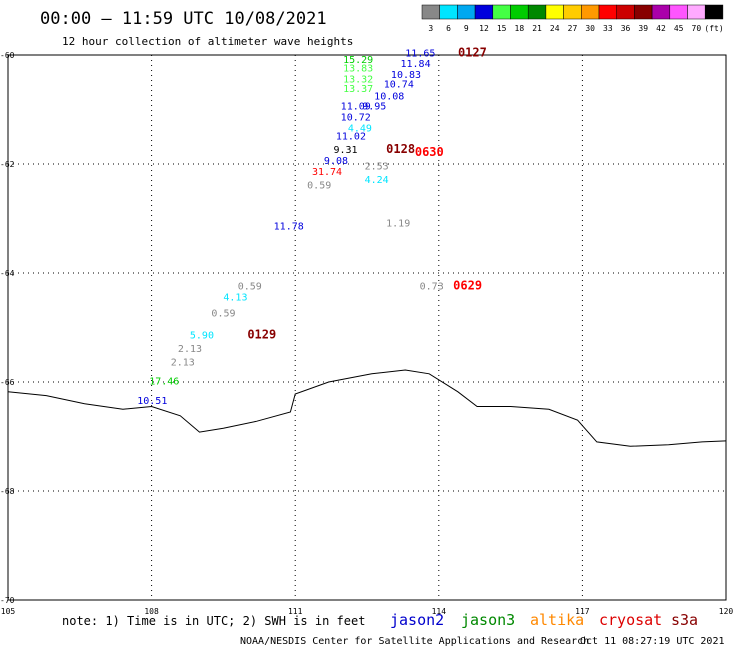 The image size is (740, 650). Describe the element at coordinates (398, 224) in the screenshot. I see `wave-height-label: 1.19` at that location.